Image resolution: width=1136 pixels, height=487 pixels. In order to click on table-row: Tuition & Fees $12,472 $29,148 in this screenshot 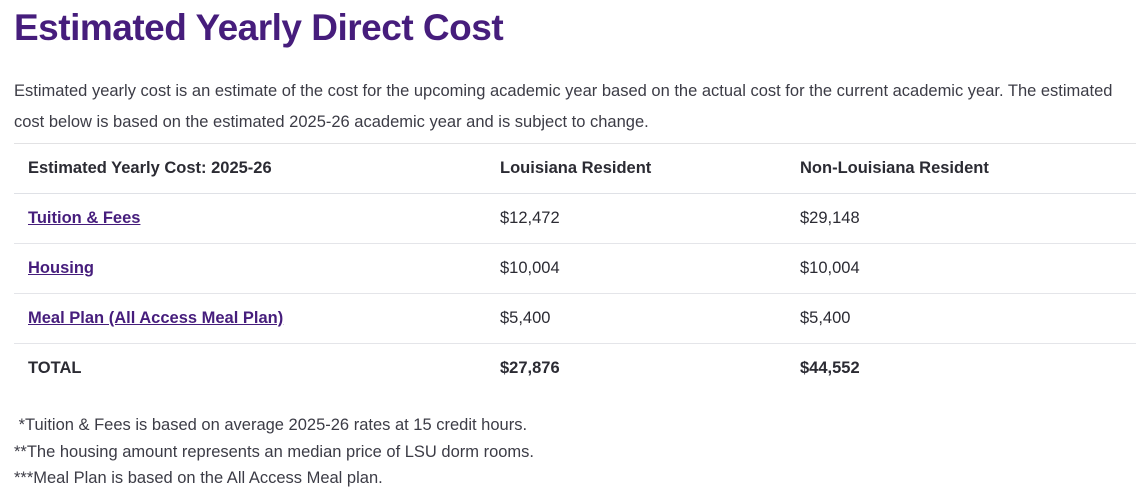, I will do `click(575, 218)`.